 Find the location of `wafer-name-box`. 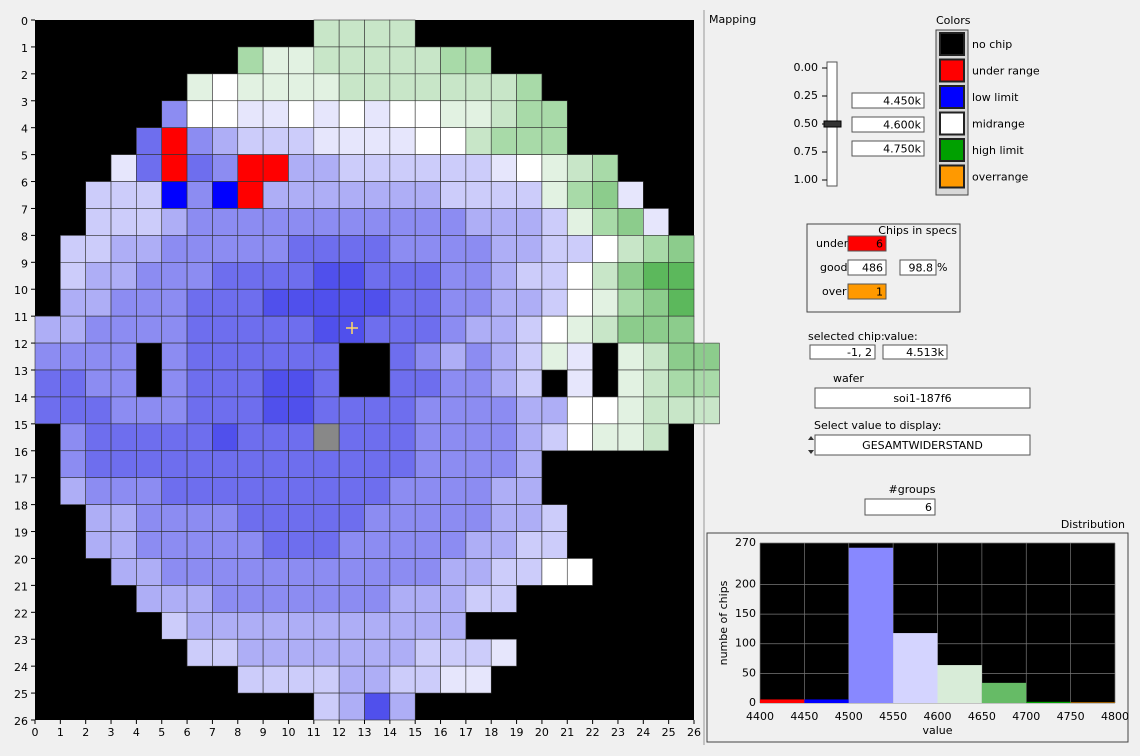

wafer-name-box is located at coordinates (922, 398).